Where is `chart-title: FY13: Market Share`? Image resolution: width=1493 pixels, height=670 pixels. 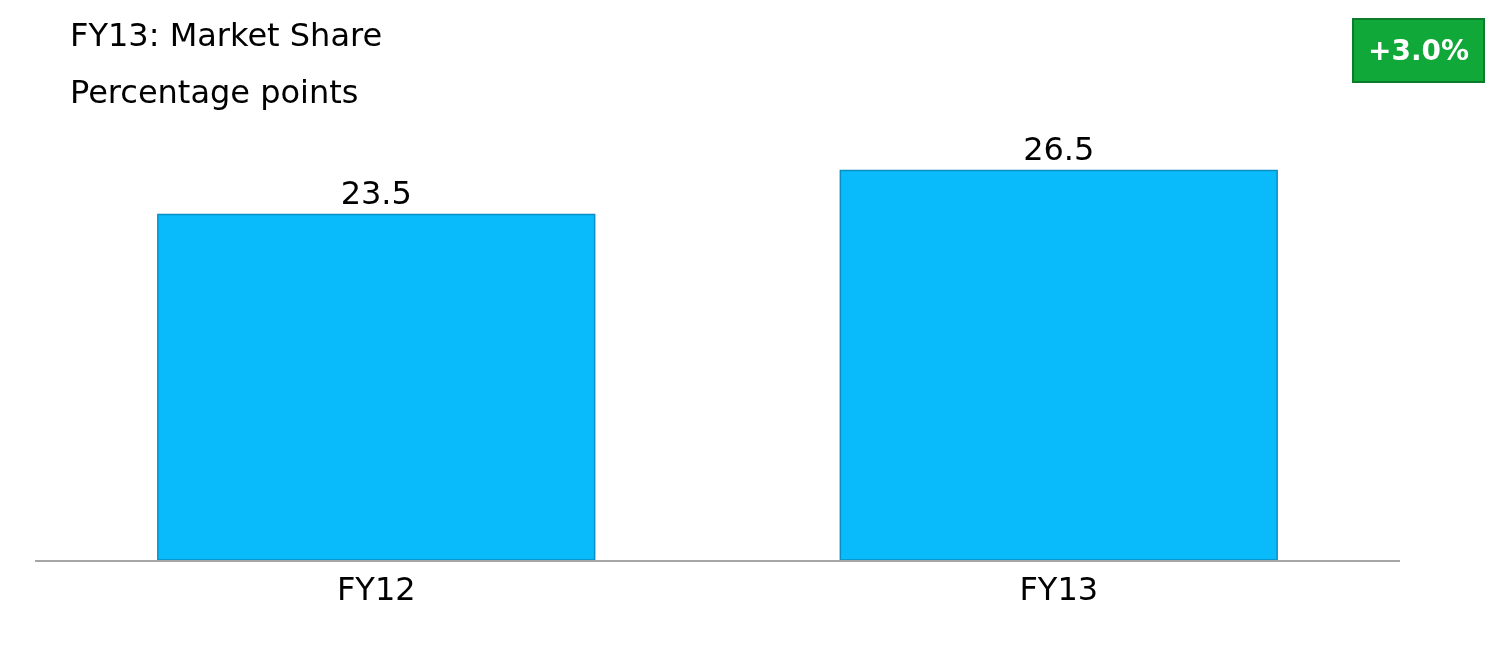
chart-title: FY13: Market Share is located at coordinates (226, 35).